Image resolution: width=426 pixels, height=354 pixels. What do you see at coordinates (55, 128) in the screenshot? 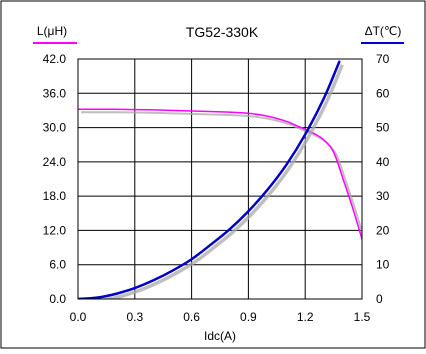
I see `y-left-tick-label: 30.0` at bounding box center [55, 128].